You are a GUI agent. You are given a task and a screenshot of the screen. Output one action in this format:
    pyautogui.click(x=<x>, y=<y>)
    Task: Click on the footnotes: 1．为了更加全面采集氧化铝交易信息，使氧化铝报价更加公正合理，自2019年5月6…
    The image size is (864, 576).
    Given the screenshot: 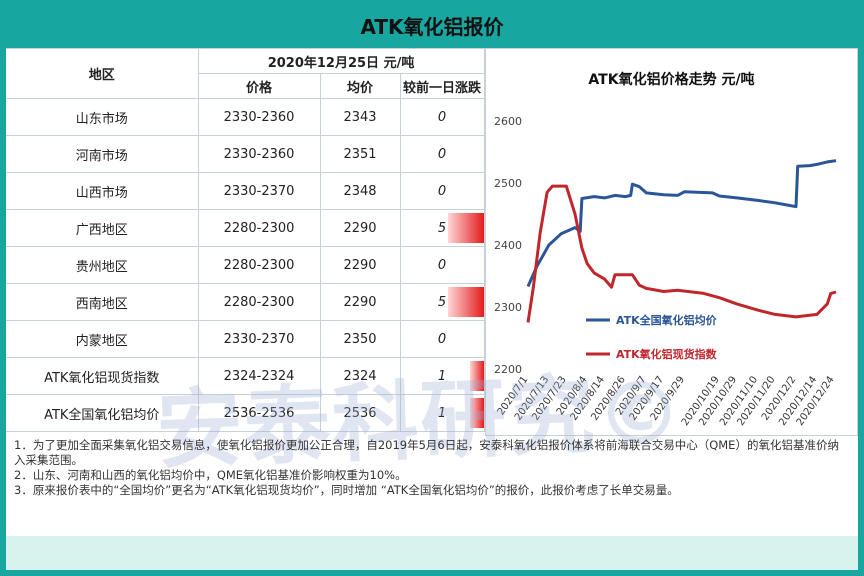 What is the action you would take?
    pyautogui.click(x=432, y=468)
    